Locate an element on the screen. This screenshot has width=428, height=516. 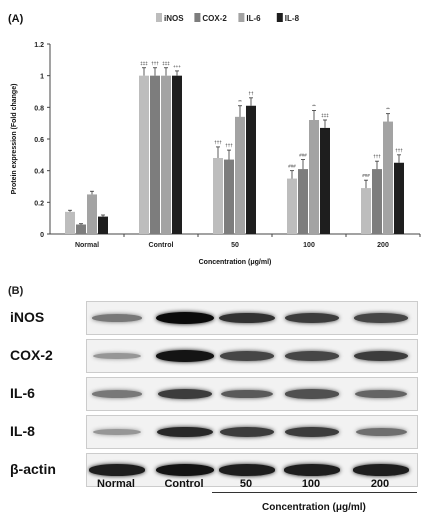
blot-concentration-label: Concentration (μg/ml) is located at coordinates (314, 507).